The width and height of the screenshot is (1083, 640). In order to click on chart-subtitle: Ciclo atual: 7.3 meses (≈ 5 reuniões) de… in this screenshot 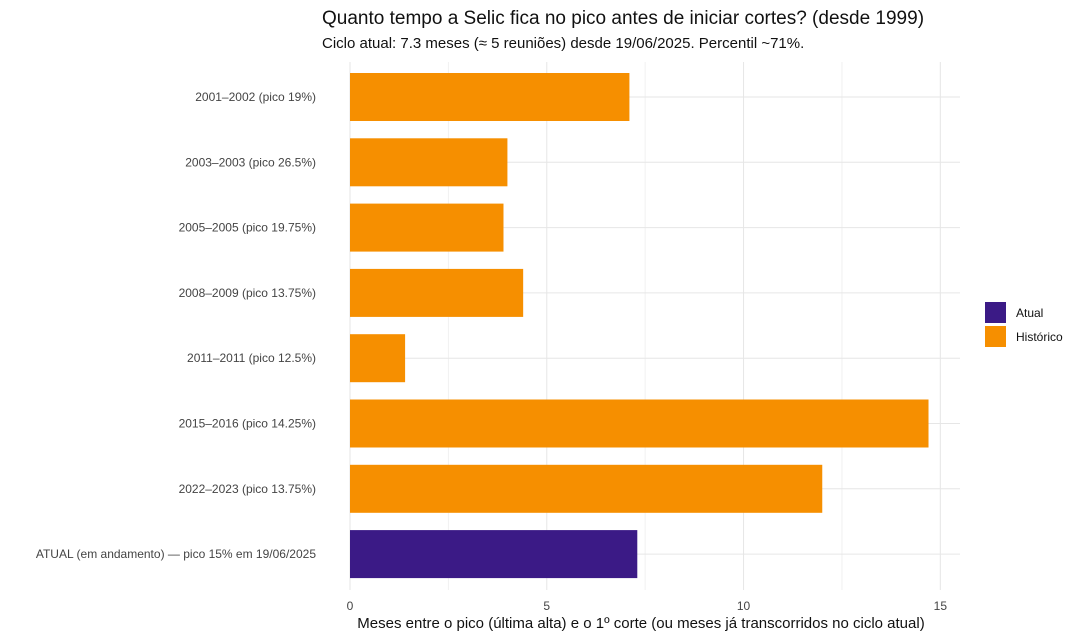, I will do `click(563, 43)`.